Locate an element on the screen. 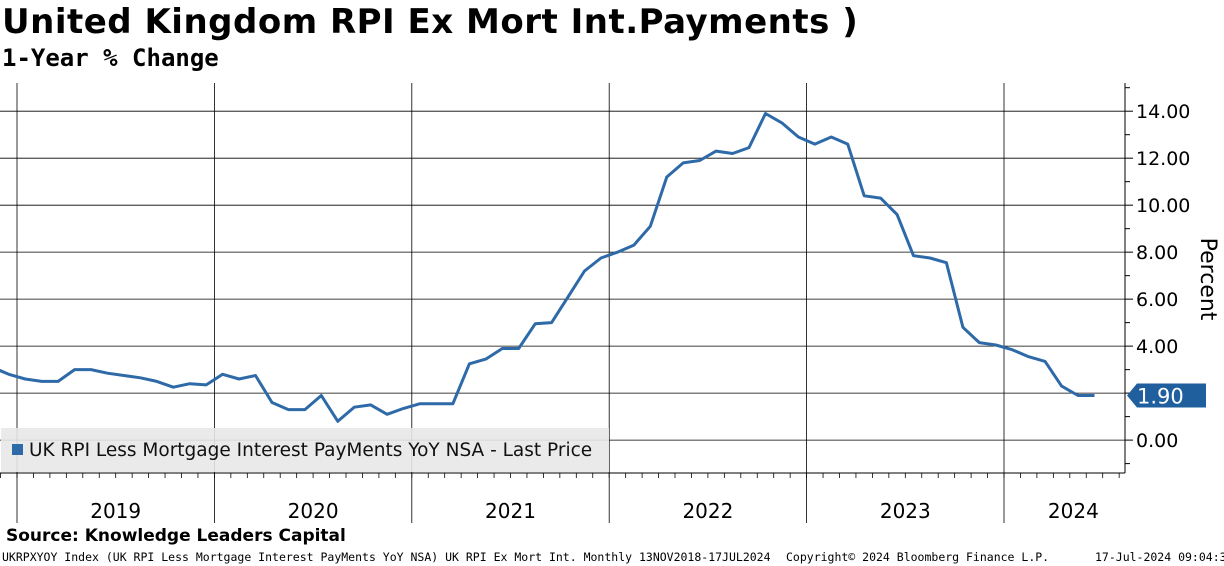 The height and width of the screenshot is (566, 1224). x-tick-label: 2020 is located at coordinates (313, 511).